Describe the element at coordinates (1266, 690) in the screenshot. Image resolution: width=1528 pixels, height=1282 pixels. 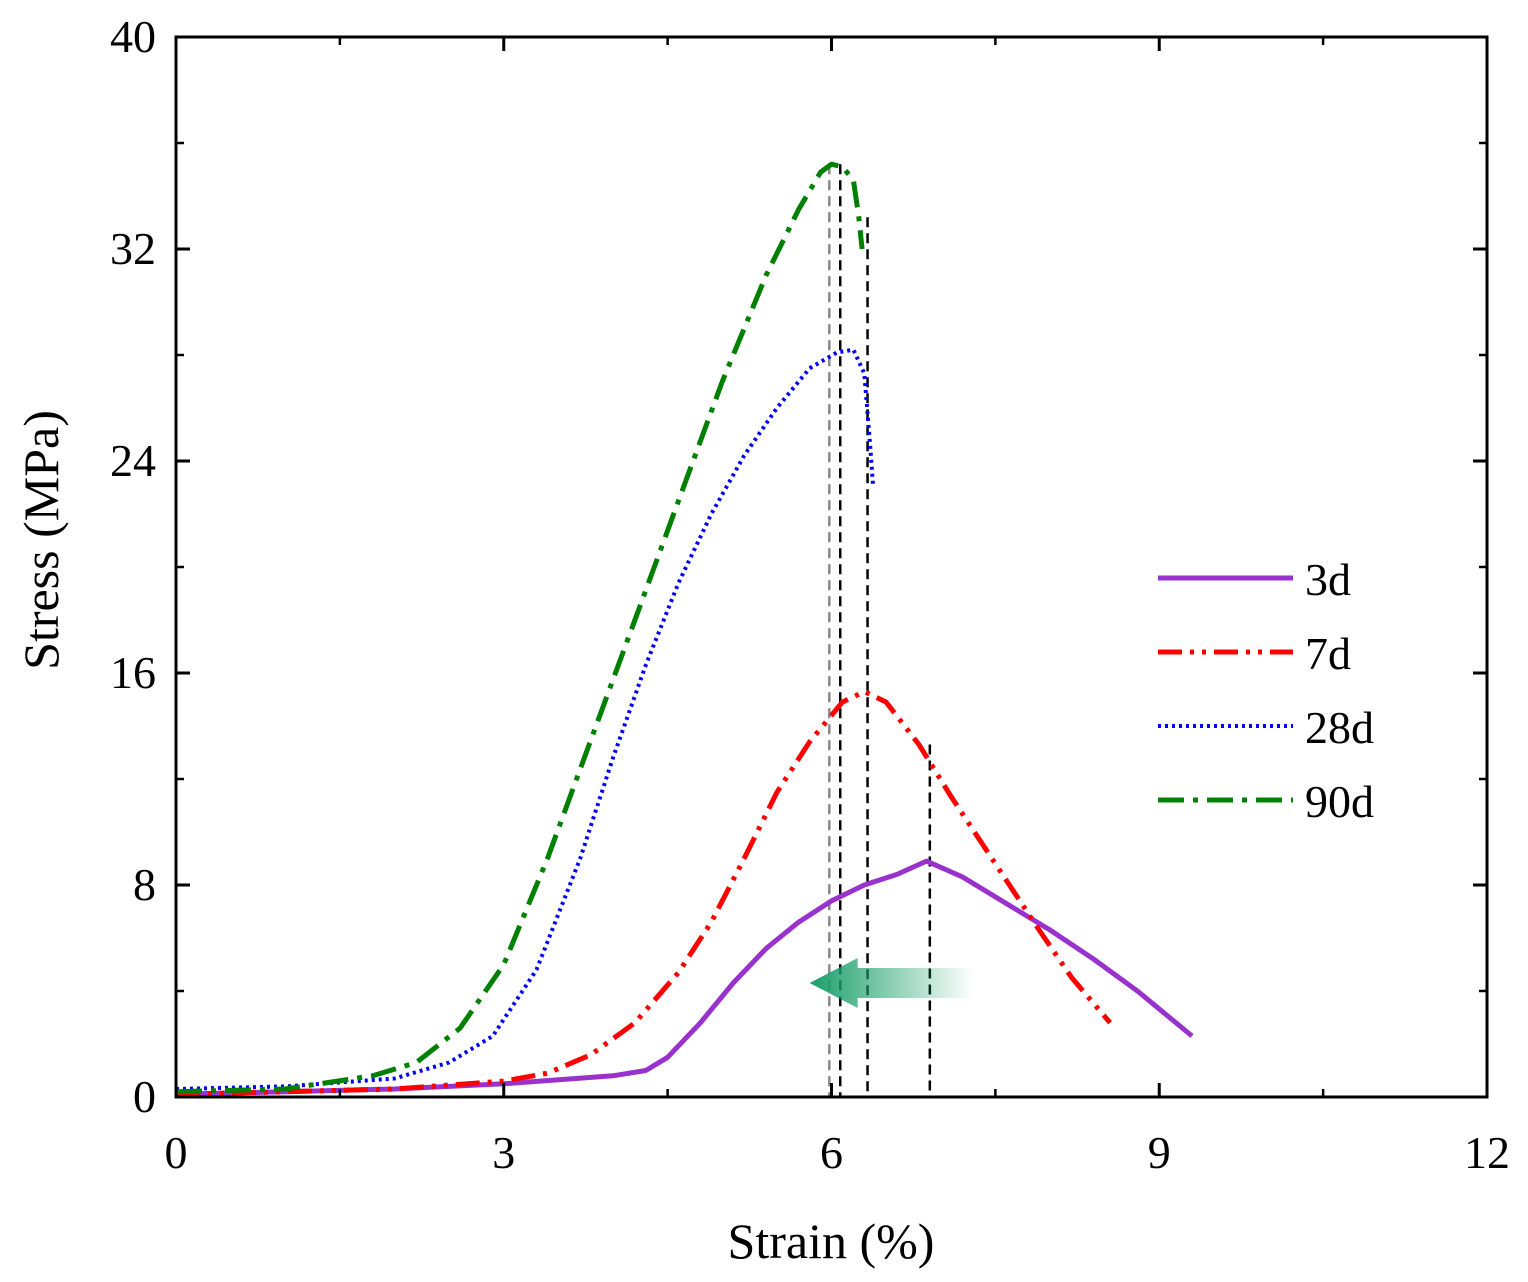
I see `legend: 3d 7d 28d 90d` at that location.